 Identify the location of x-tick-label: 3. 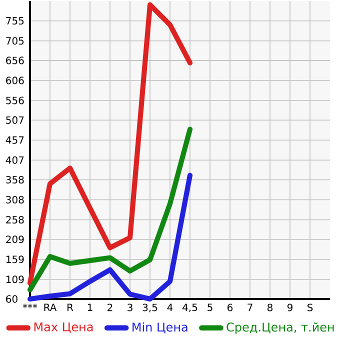
(130, 308).